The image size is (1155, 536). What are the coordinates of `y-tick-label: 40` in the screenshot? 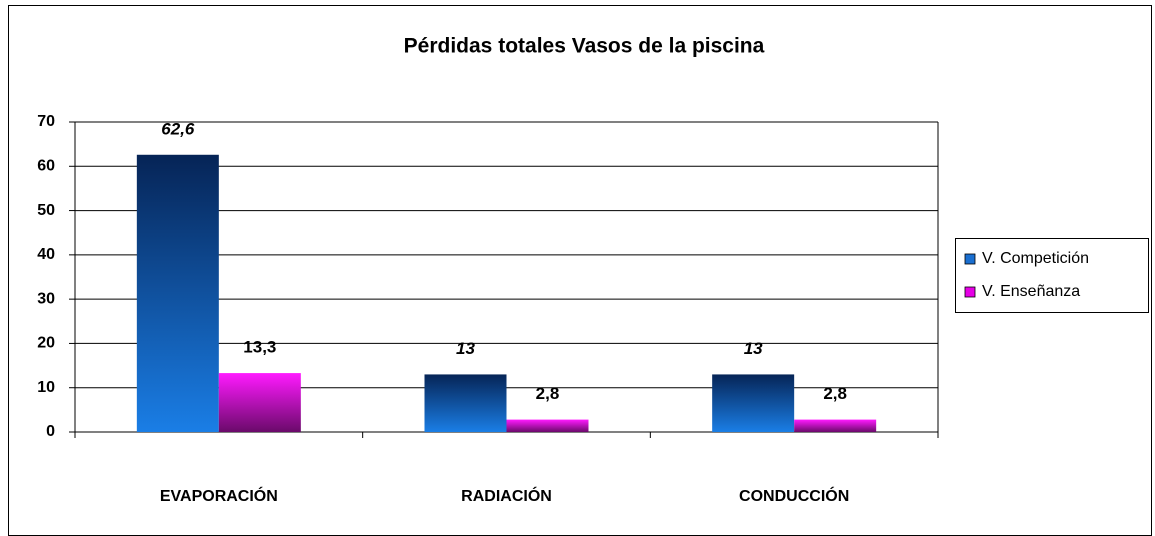 It's located at (46, 254).